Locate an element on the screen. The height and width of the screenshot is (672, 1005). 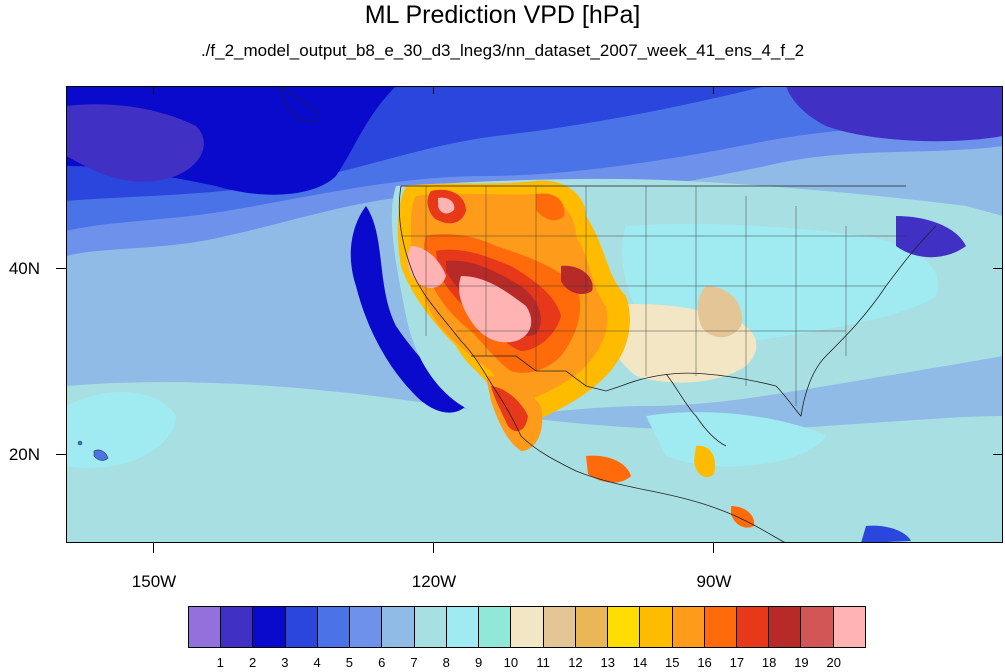
map-title: ML Prediction VPD [hPa] is located at coordinates (502, 15).